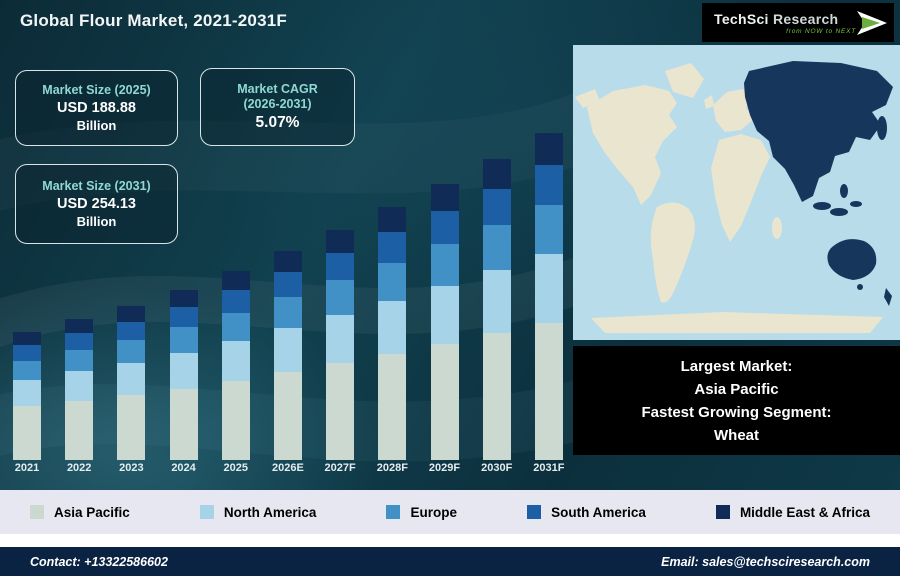  What do you see at coordinates (287, 355) in the screenshot?
I see `bar-stack-2026e` at bounding box center [287, 355].